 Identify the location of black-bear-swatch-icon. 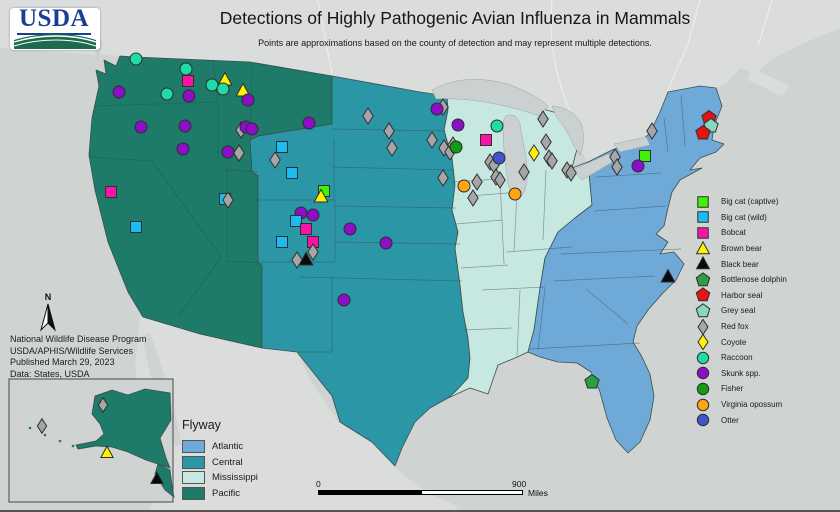
(703, 263).